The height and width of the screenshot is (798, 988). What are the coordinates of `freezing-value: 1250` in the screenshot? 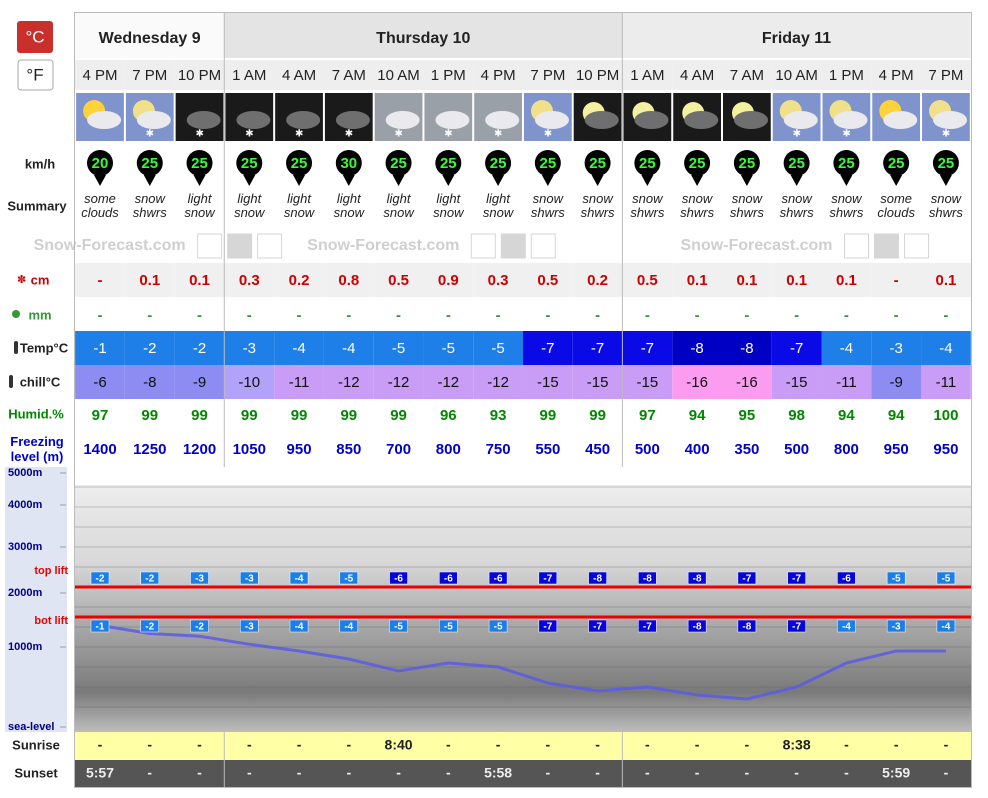 It's located at (149, 449).